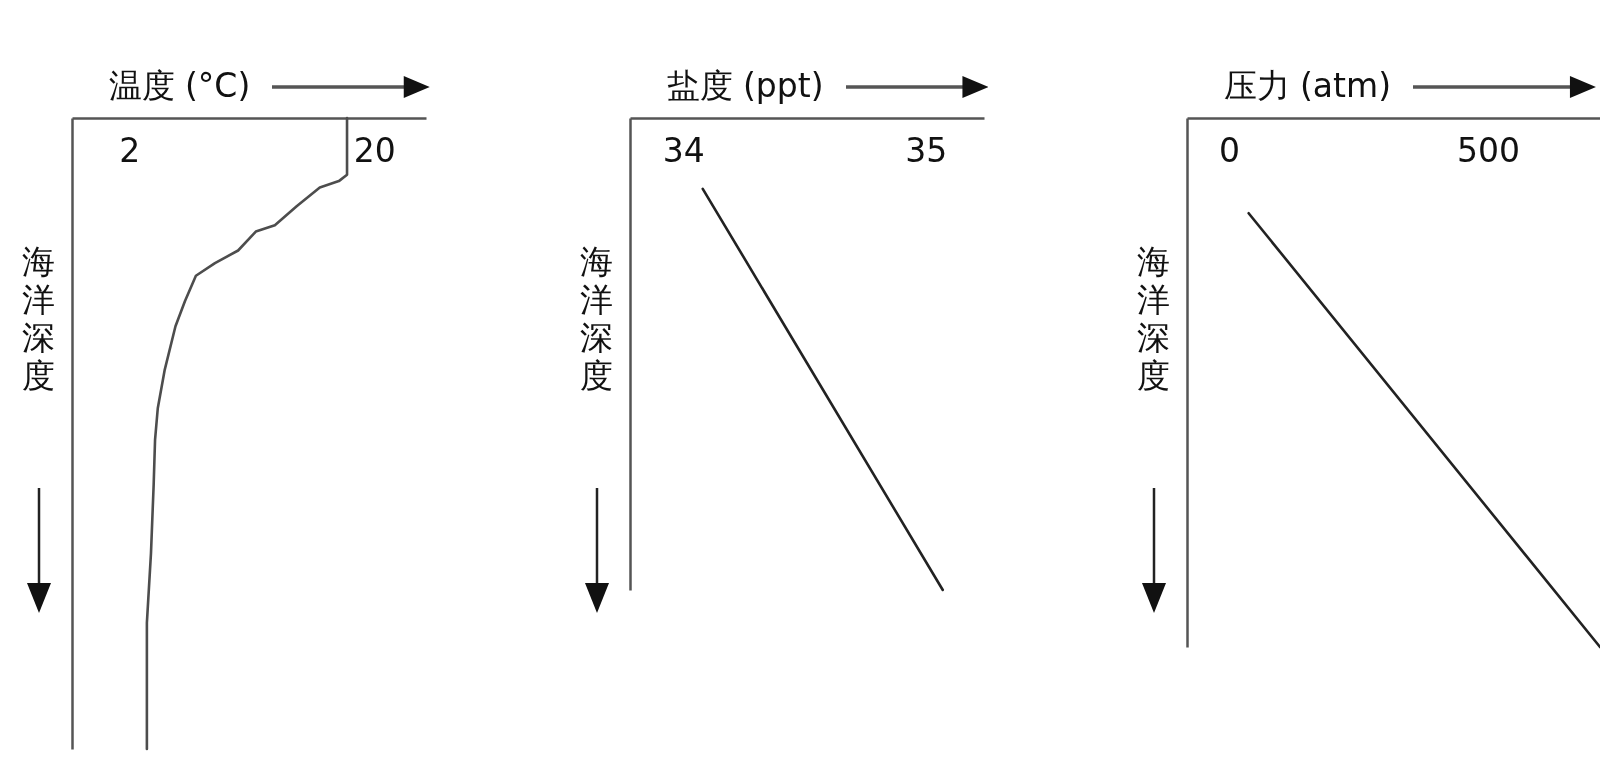 The width and height of the screenshot is (1600, 768). What do you see at coordinates (683, 150) in the screenshot?
I see `x-tick-label: 34` at bounding box center [683, 150].